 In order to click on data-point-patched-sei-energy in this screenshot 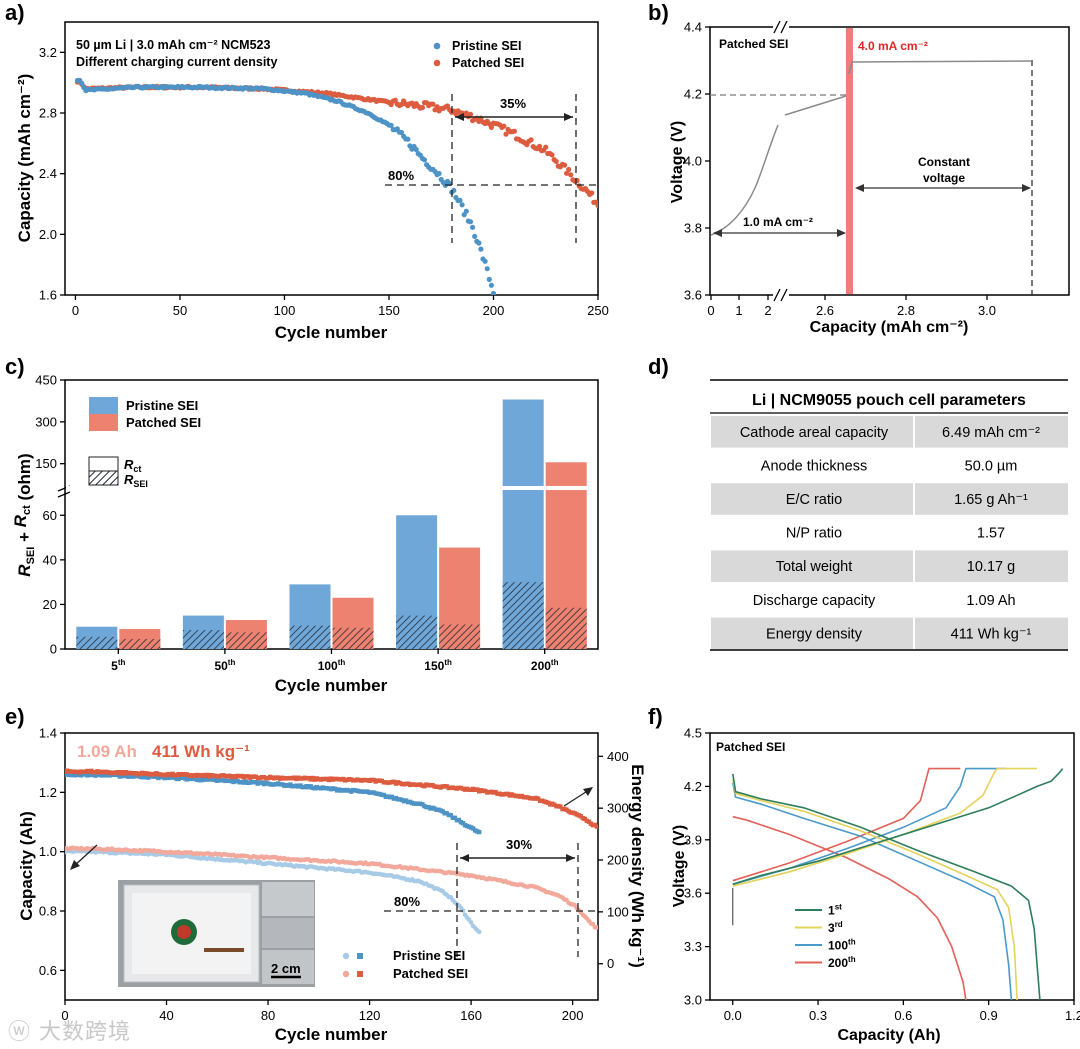, I will do `click(560, 806)`.